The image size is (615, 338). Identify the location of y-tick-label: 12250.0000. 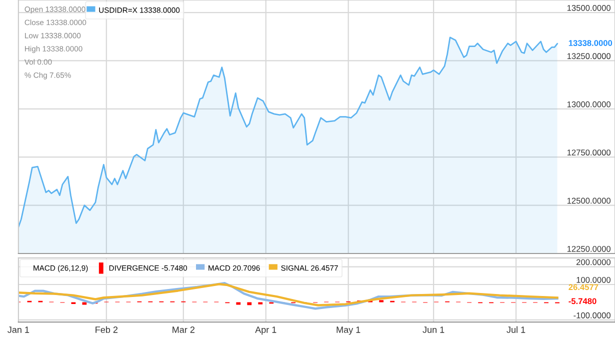
(589, 249).